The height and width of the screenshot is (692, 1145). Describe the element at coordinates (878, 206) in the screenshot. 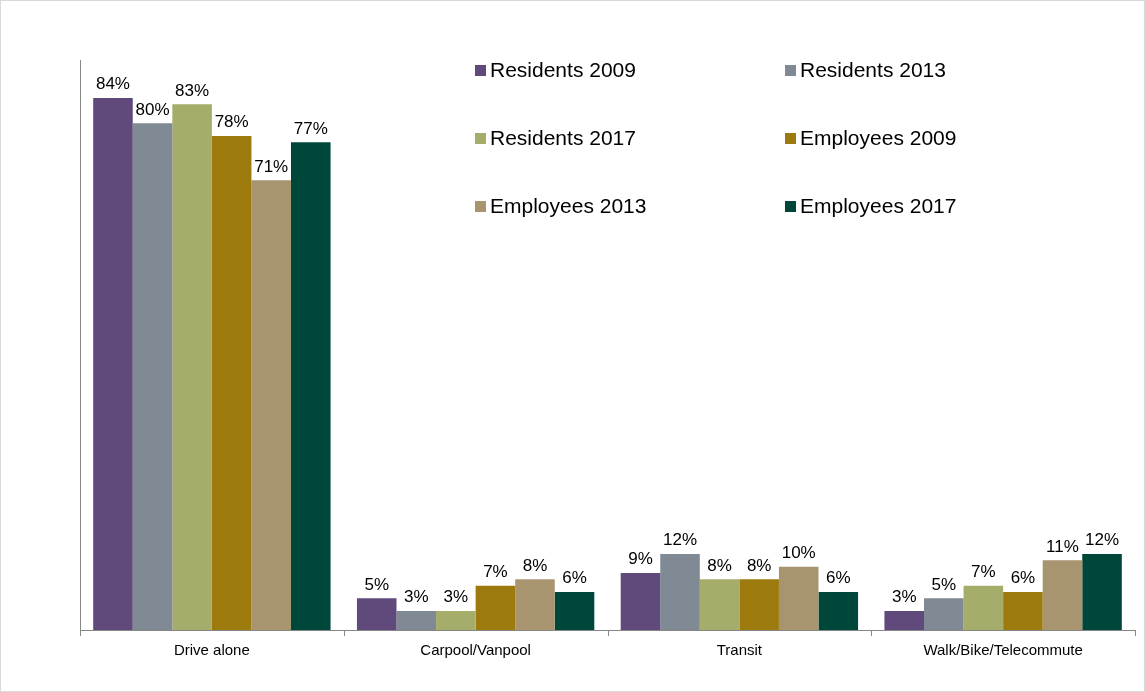

I see `legend-label: Employees 2017` at that location.